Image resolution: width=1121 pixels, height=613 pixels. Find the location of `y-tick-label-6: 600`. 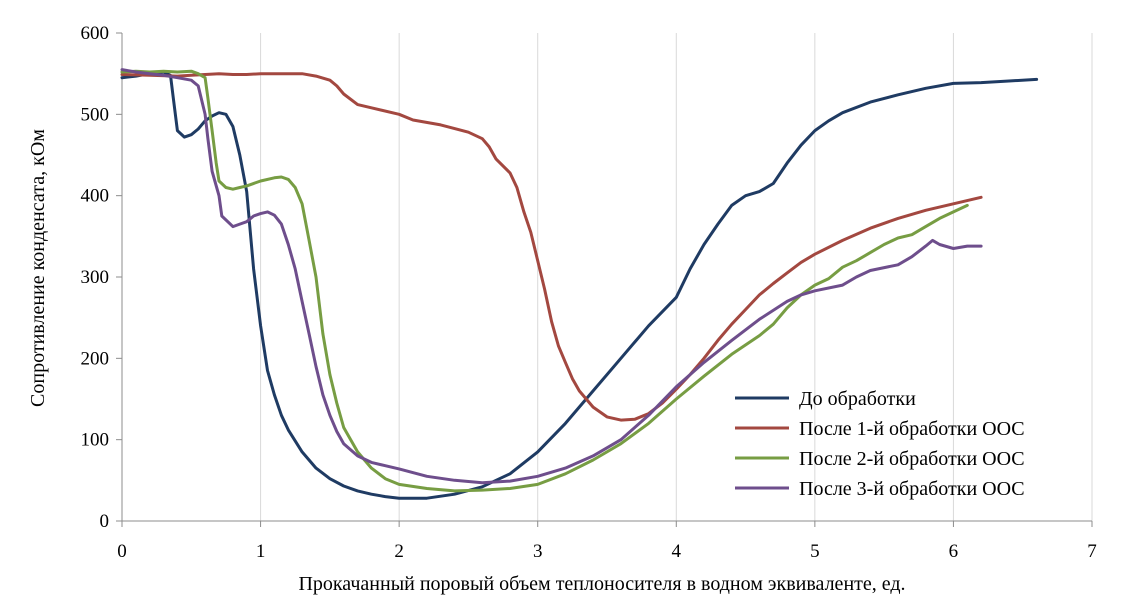

y-tick-label-6: 600 is located at coordinates (95, 33).